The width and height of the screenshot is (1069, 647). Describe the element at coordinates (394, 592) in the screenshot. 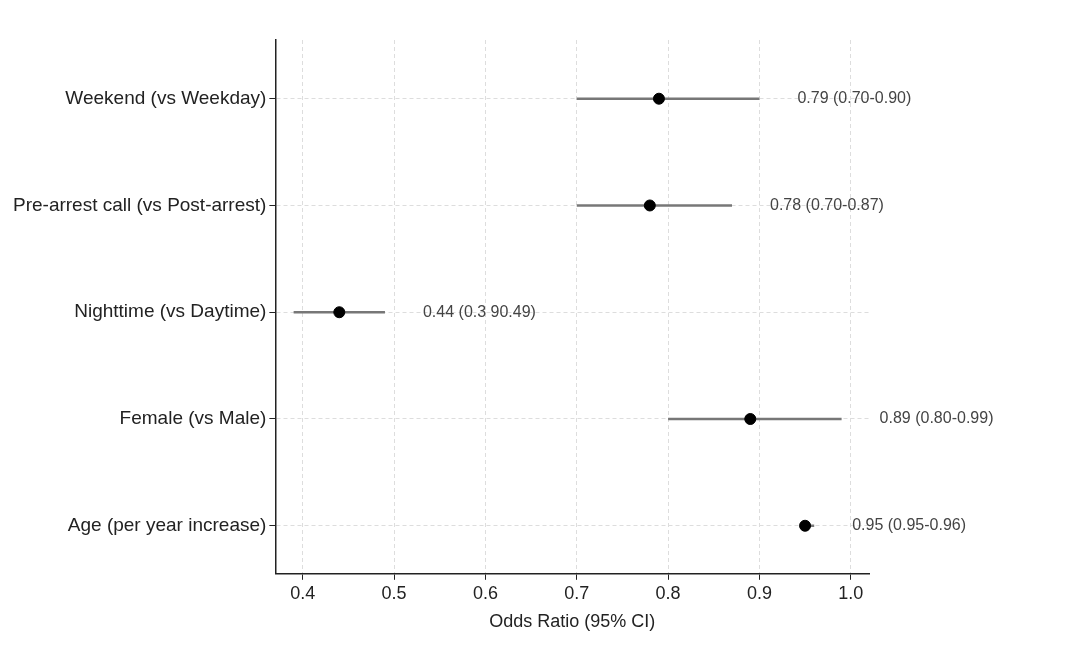

I see `x-tick-label: 0.5` at that location.